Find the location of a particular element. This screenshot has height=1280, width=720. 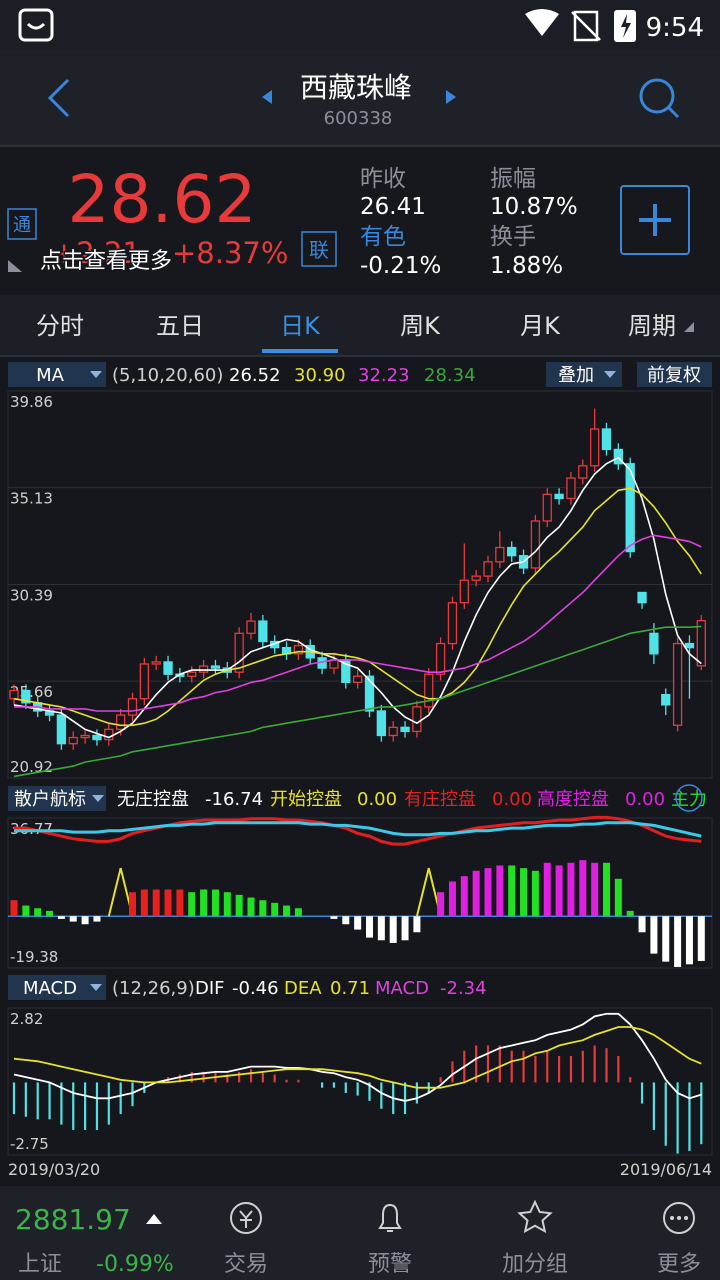

next-stock is located at coordinates (451, 97).